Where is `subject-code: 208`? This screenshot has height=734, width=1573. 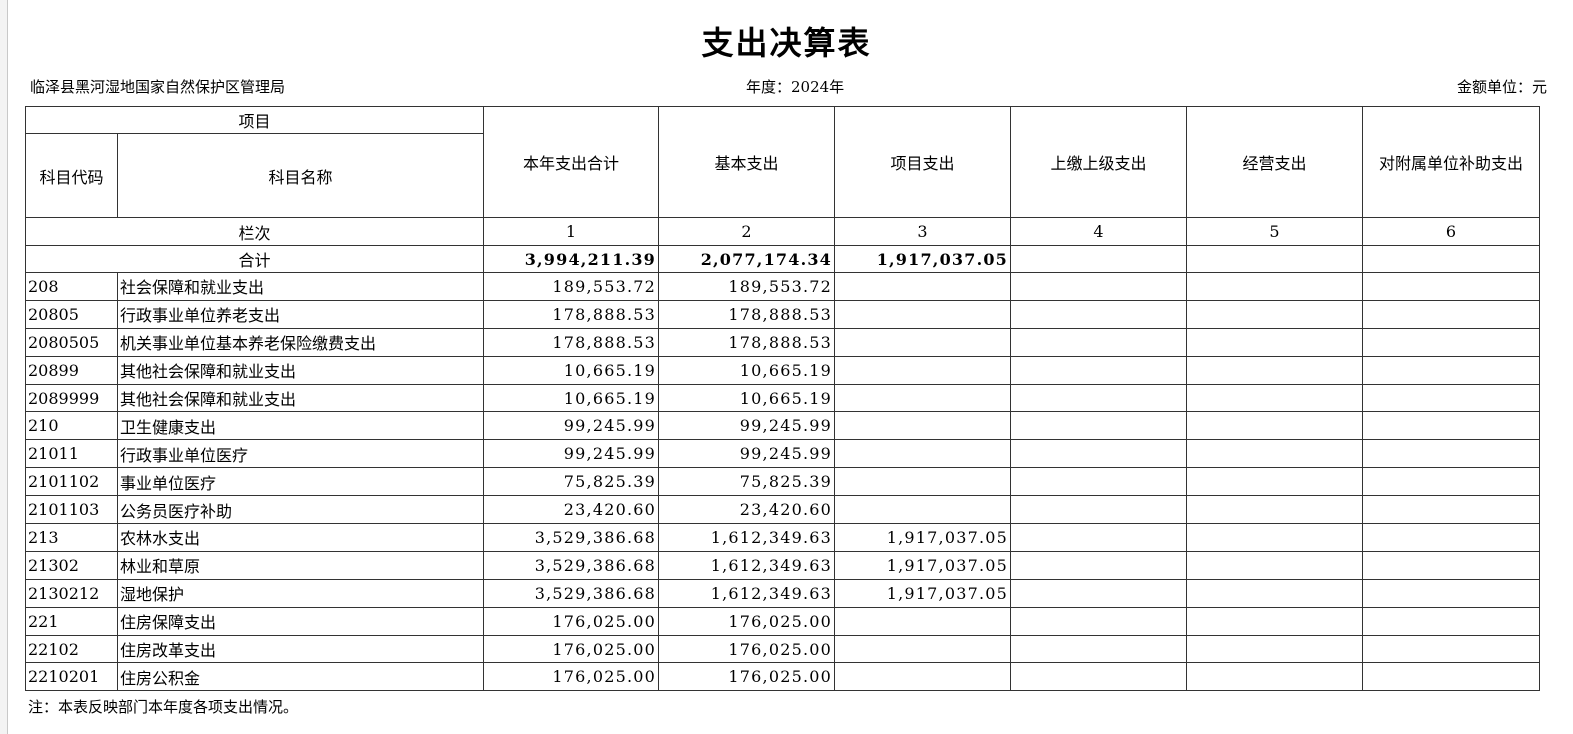
subject-code: 208 is located at coordinates (71, 286).